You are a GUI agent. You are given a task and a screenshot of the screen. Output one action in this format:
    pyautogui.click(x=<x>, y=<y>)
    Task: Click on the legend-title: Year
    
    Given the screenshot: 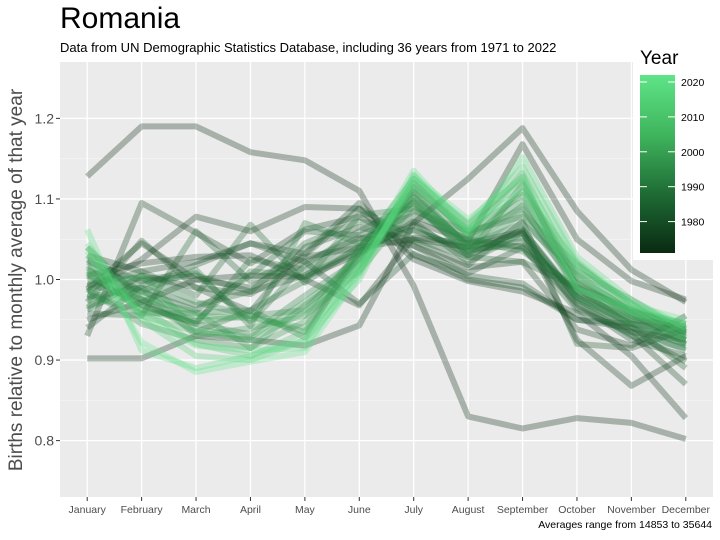 What is the action you would take?
    pyautogui.click(x=659, y=58)
    